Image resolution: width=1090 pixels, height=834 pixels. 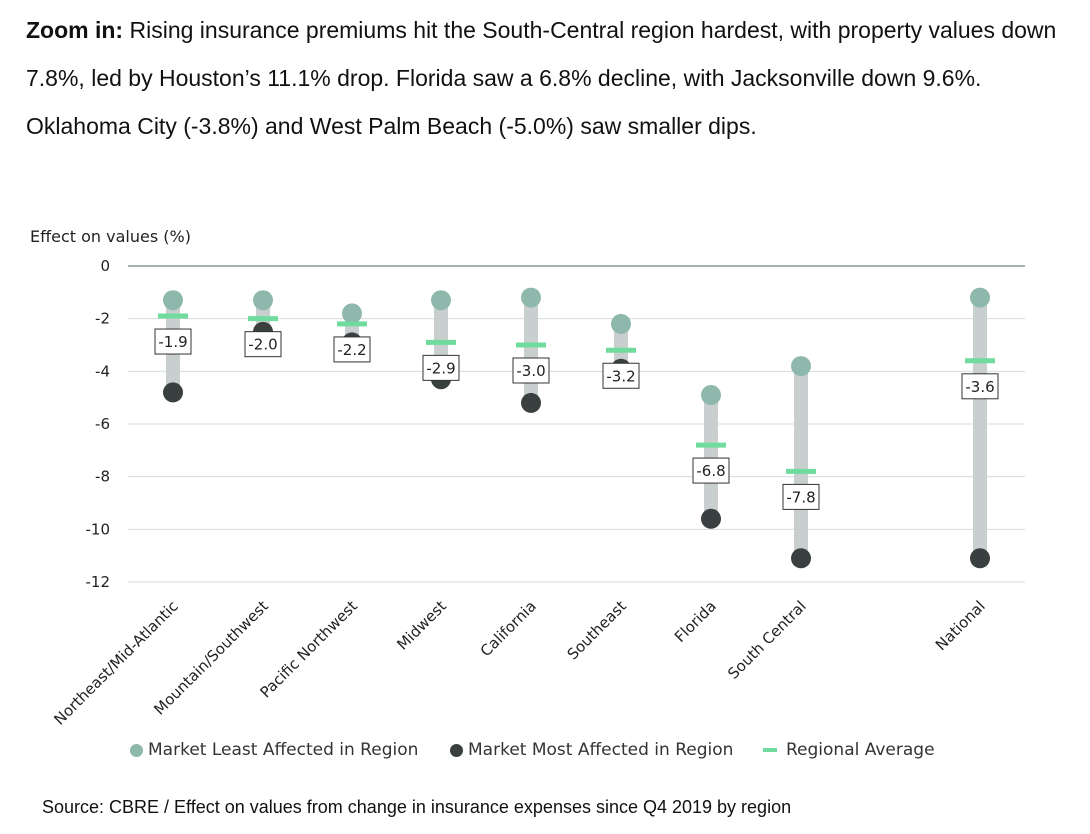 I want to click on y-tick-label: -12, so click(x=98, y=582).